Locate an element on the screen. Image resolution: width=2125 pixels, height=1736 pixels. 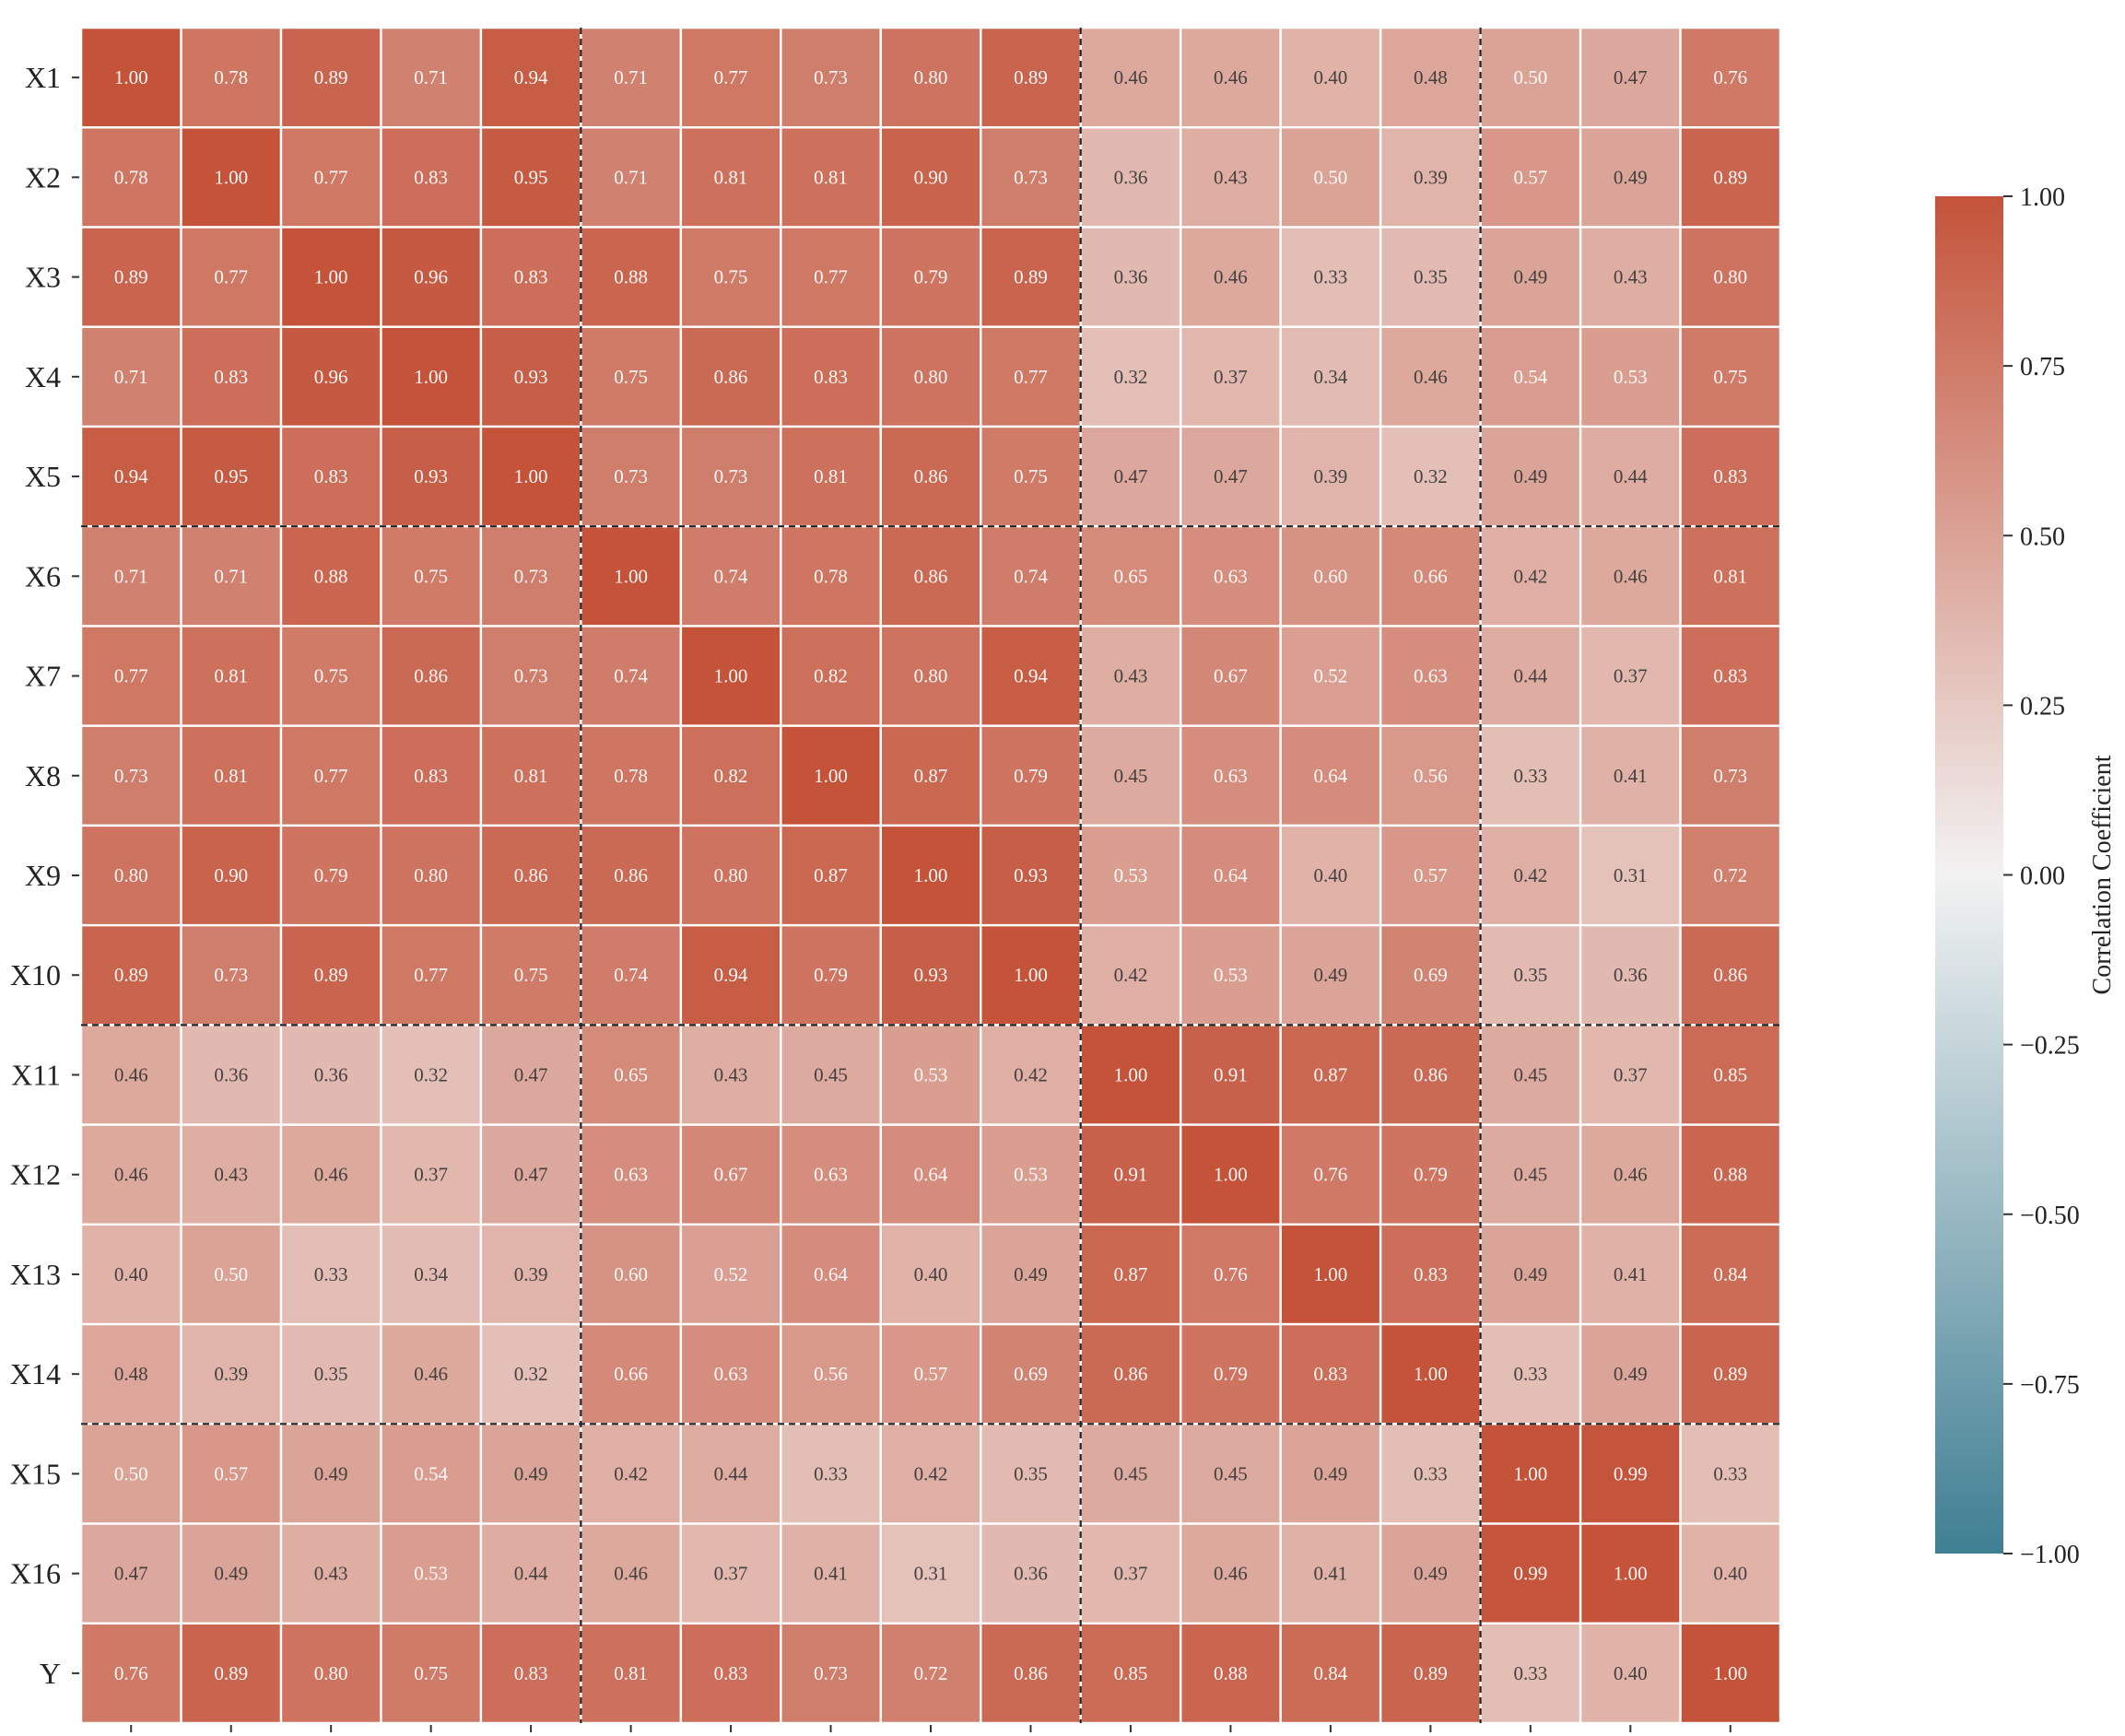
x-axis-ticks is located at coordinates (931, 1728).